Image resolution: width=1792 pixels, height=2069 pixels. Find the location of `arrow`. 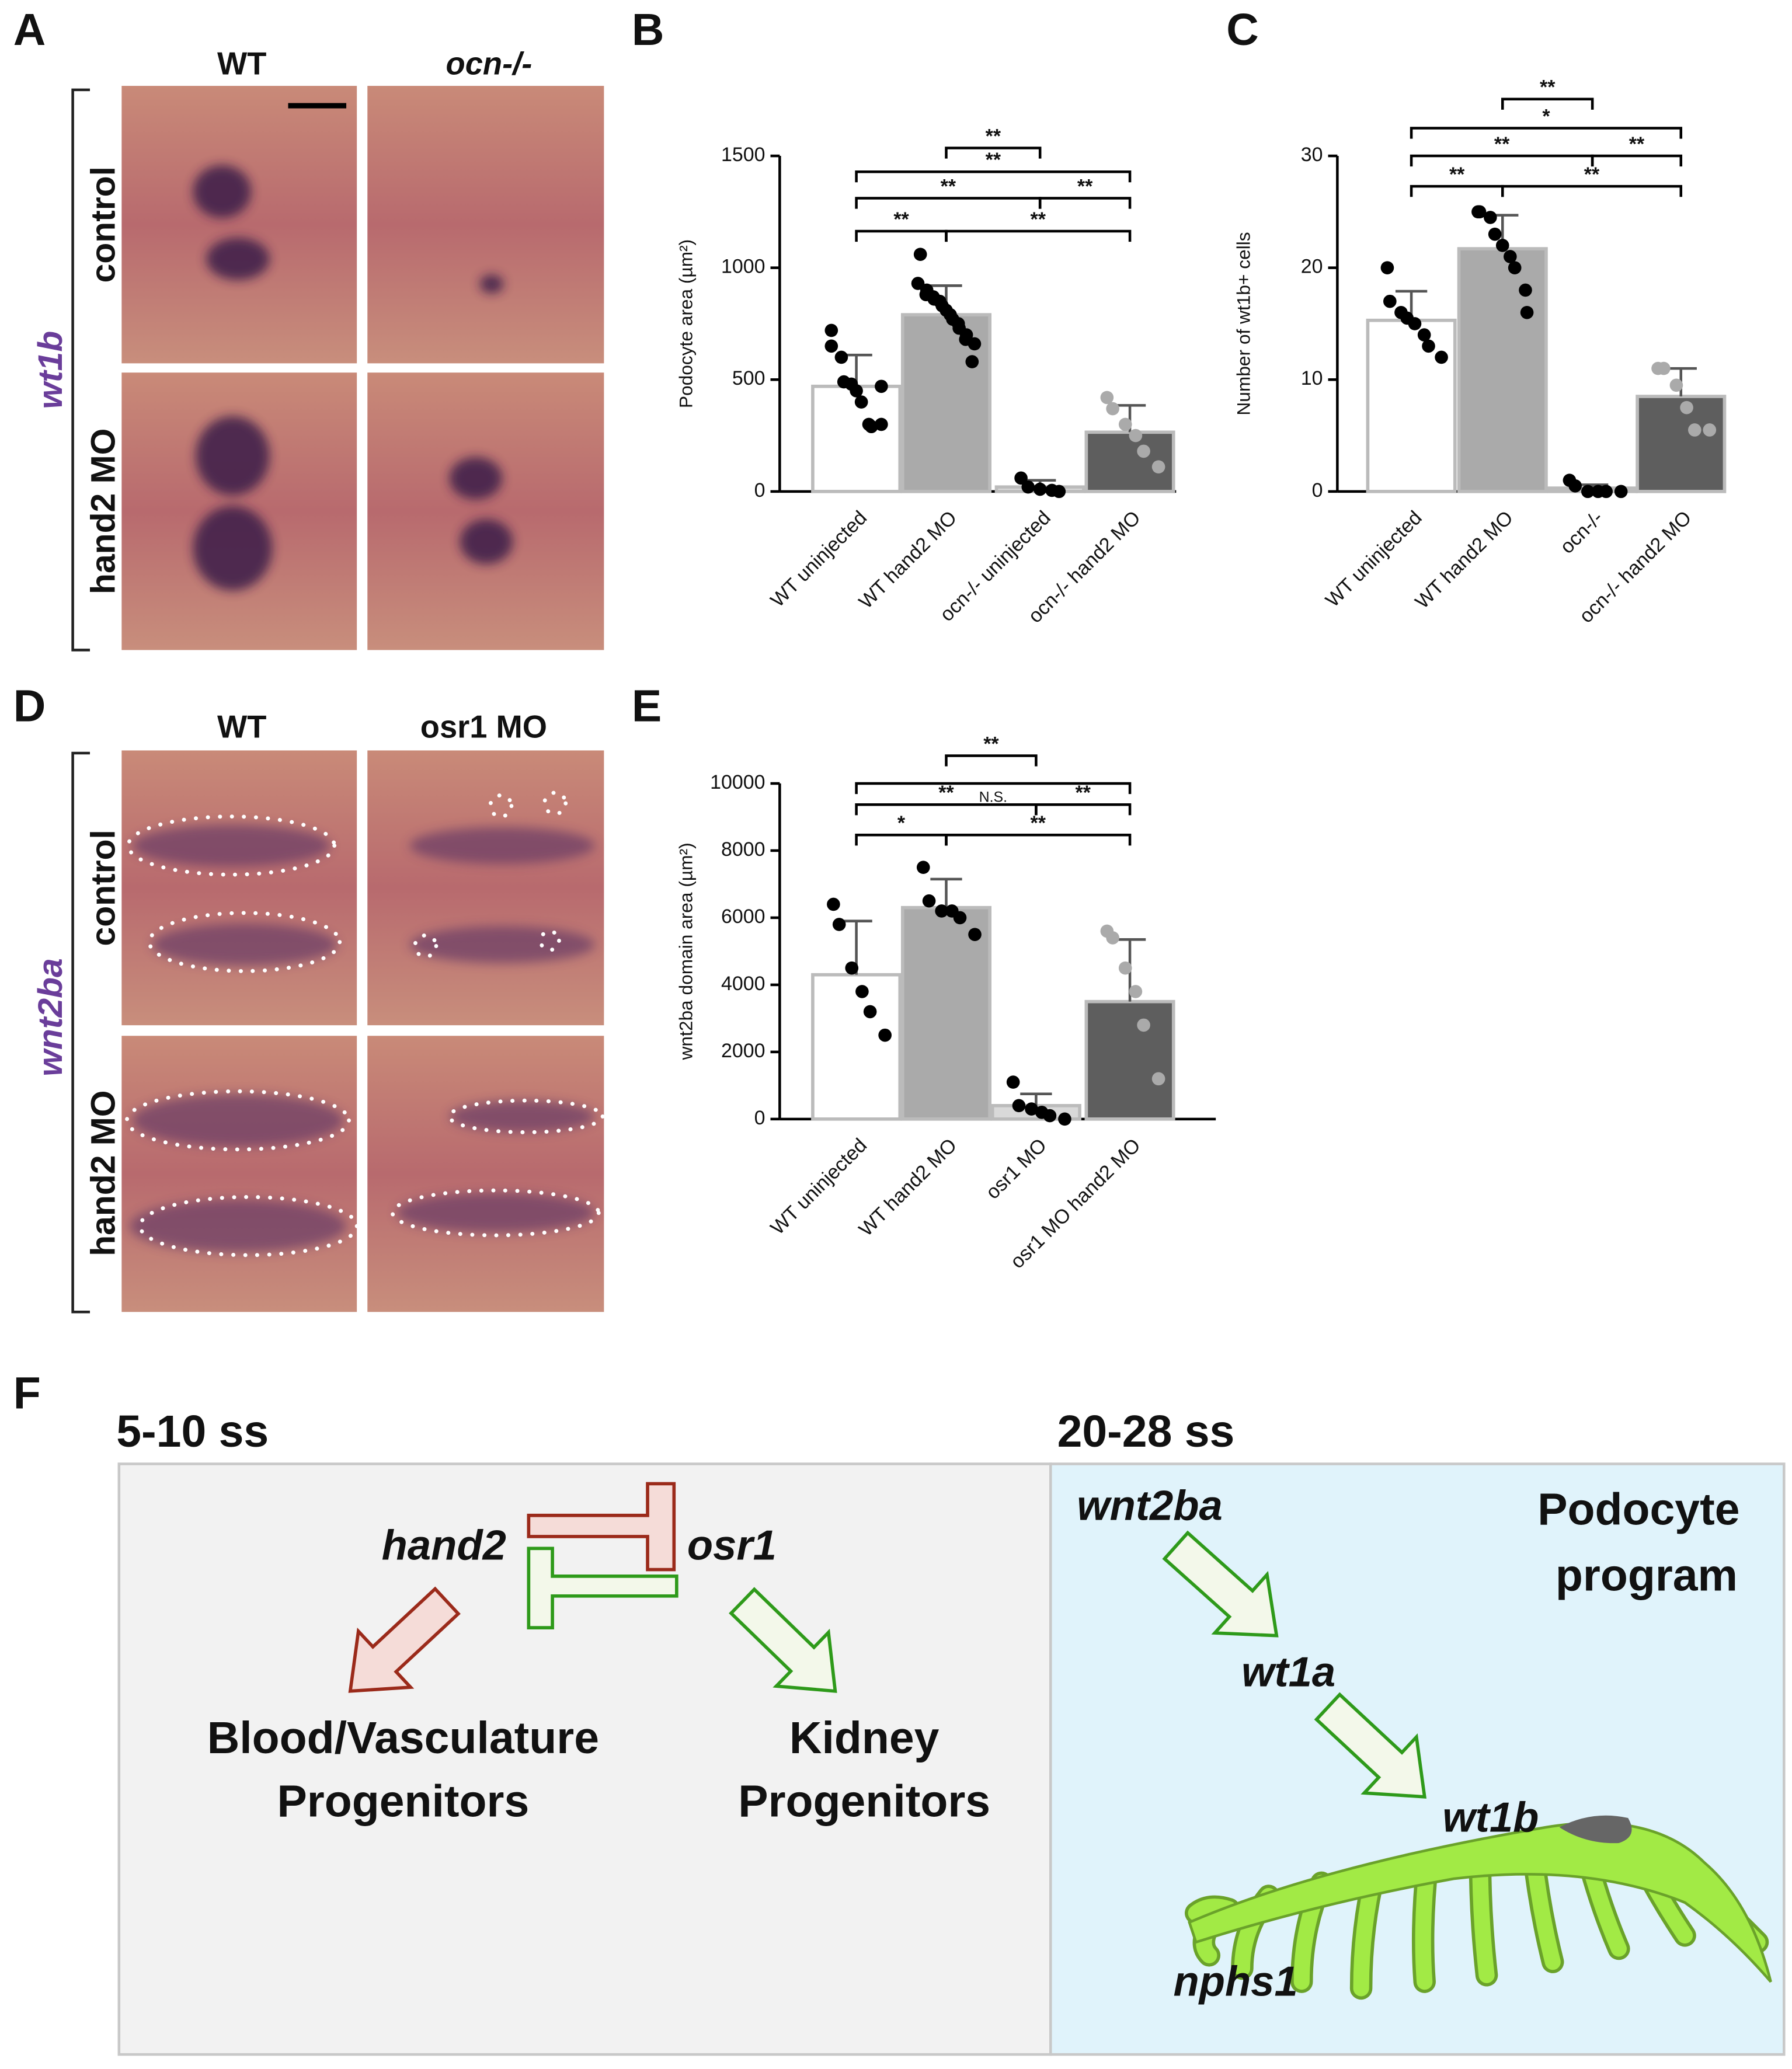

arrow is located at coordinates (1370, 1745).